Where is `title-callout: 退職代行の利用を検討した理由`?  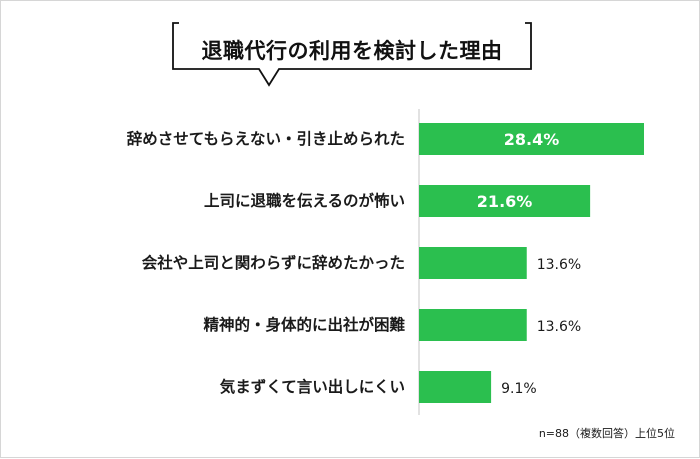
title-callout: 退職代行の利用を検討した理由 is located at coordinates (352, 61).